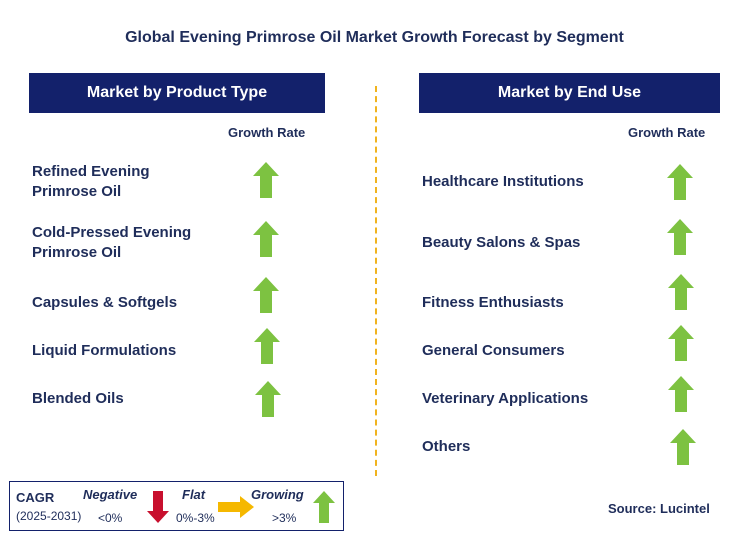  What do you see at coordinates (267, 132) in the screenshot?
I see `product-type-growth-rate-label: Growth Rate` at bounding box center [267, 132].